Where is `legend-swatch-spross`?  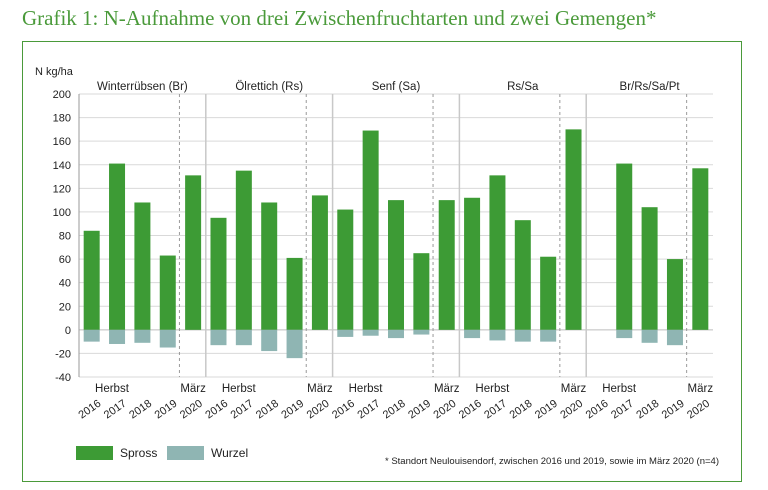
legend-swatch-spross is located at coordinates (94, 453).